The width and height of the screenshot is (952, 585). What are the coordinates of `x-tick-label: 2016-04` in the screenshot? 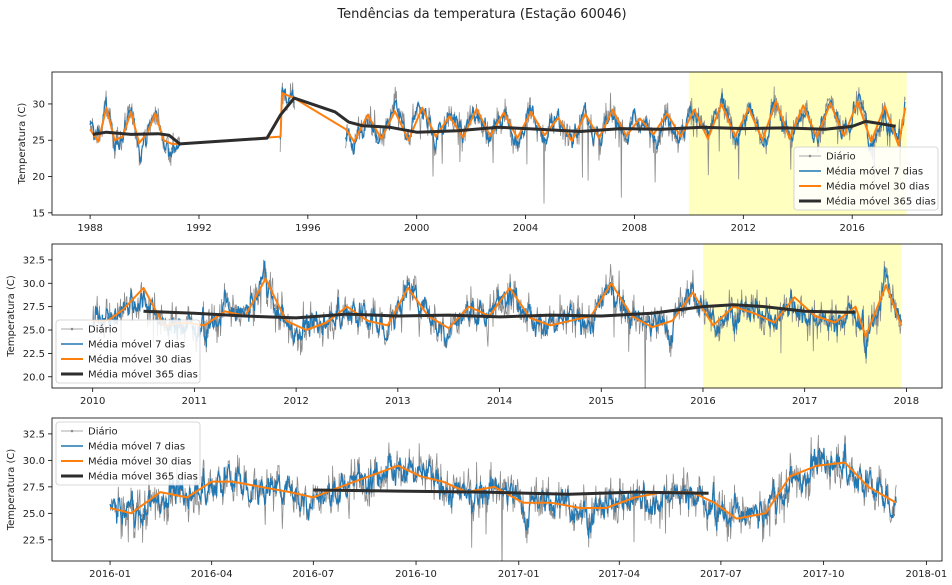 It's located at (212, 574).